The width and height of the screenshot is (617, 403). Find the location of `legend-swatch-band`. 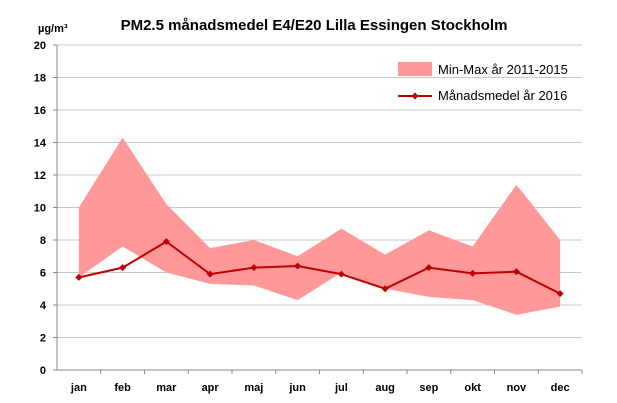

legend-swatch-band is located at coordinates (415, 69).